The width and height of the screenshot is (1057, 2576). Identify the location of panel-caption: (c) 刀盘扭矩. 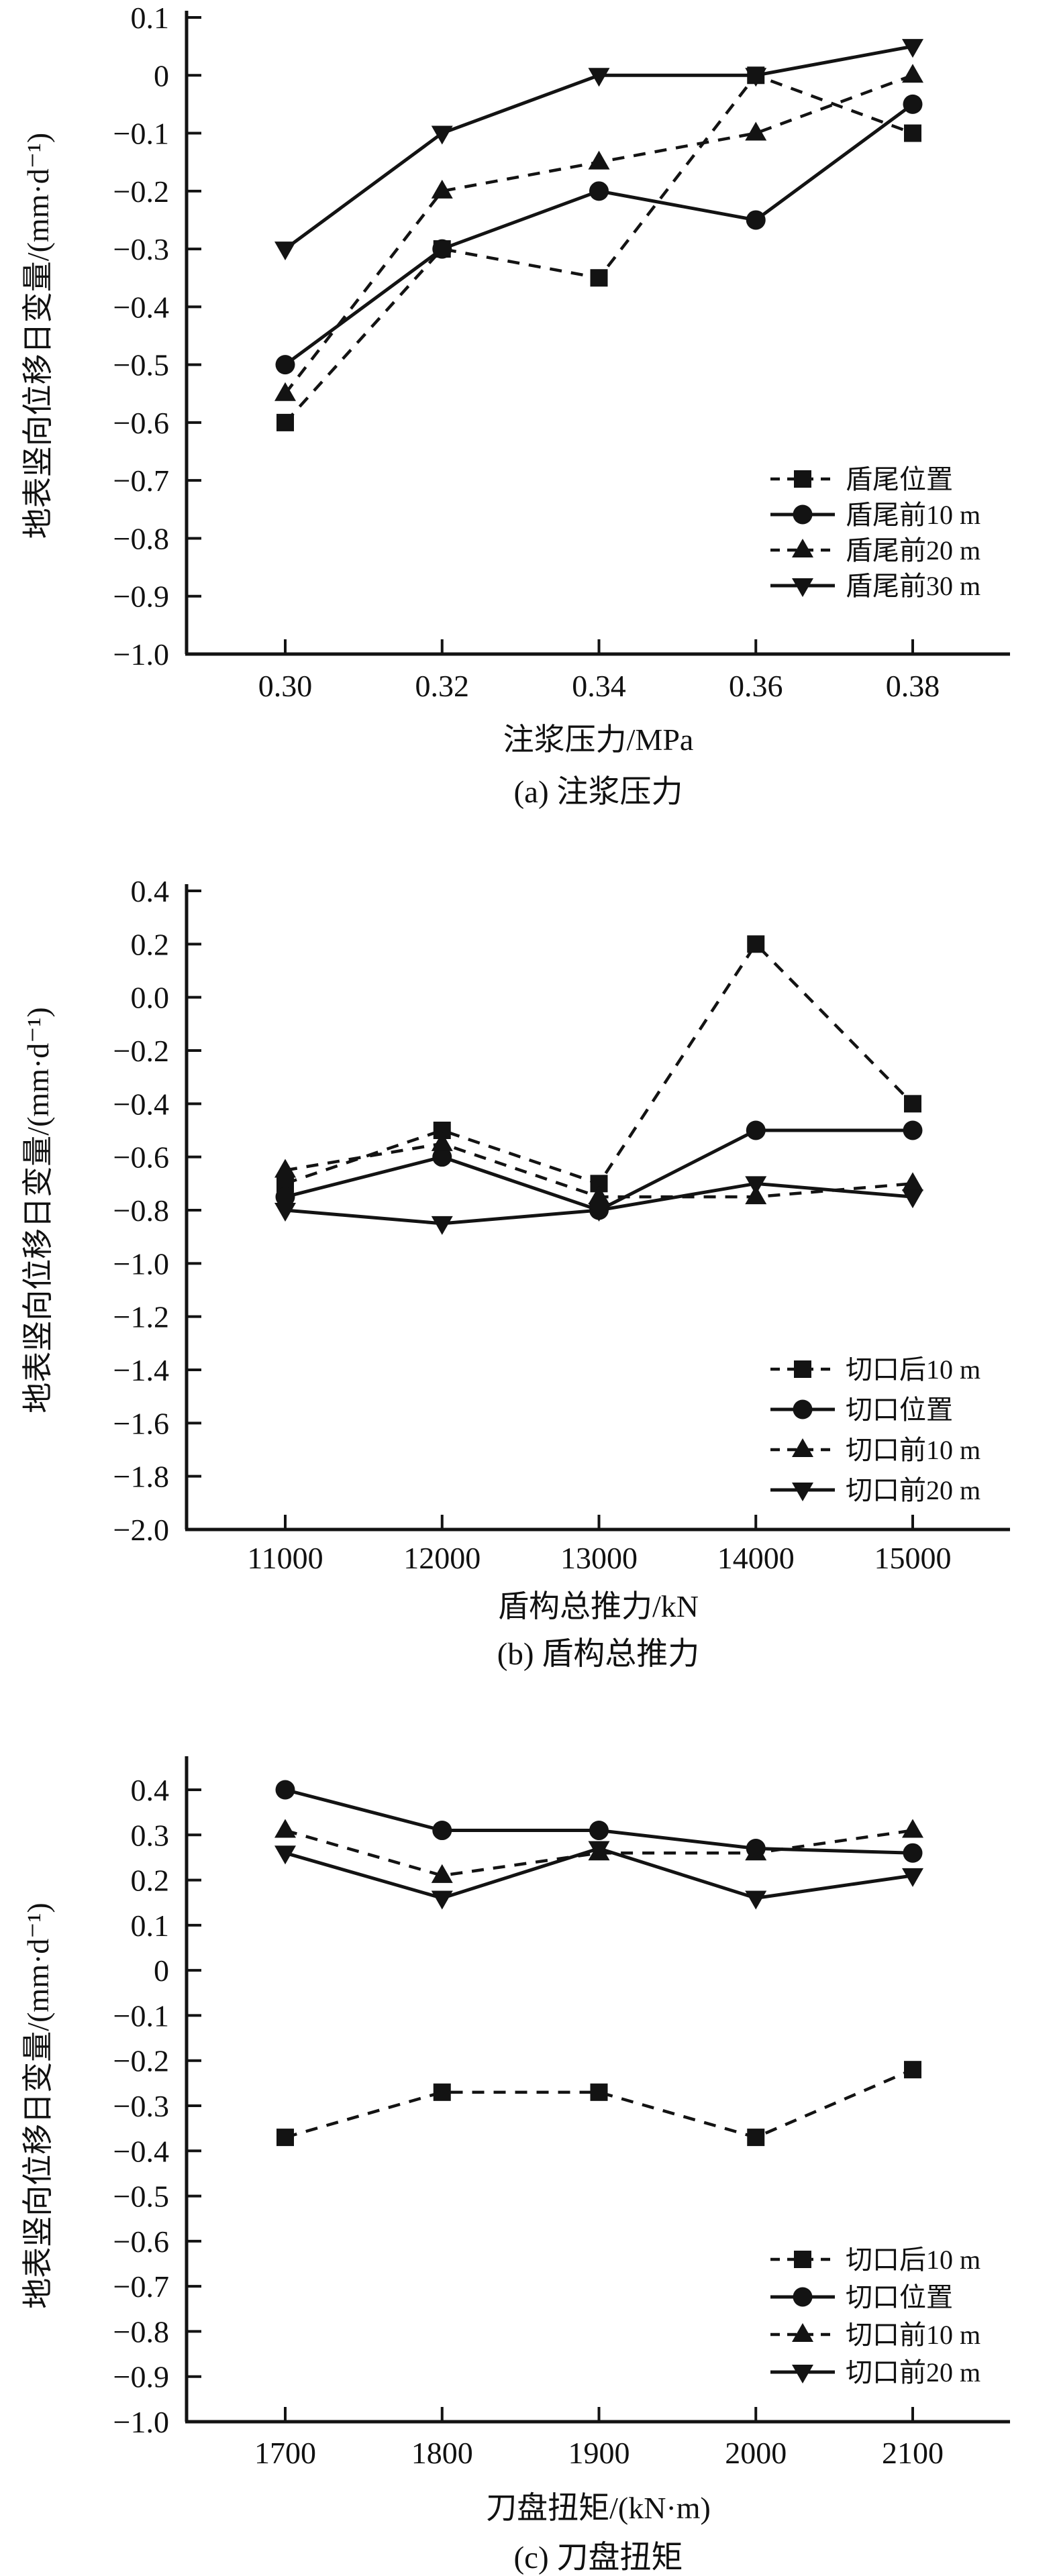
(598, 2557).